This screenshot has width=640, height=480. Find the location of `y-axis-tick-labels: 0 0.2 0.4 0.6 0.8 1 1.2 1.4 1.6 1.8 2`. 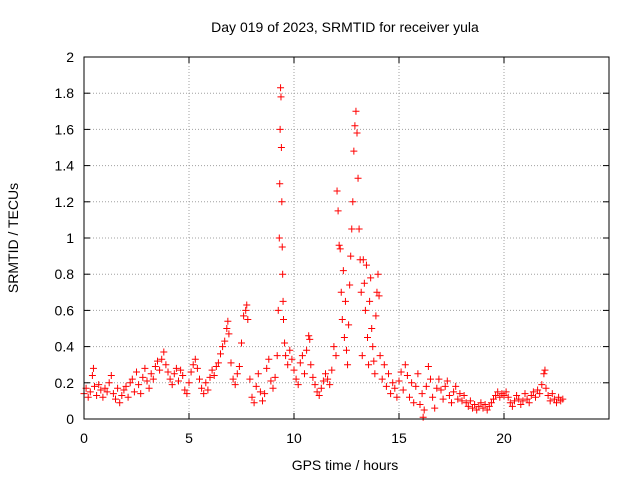

y-axis-tick-labels: 0 0.2 0.4 0.6 0.8 1 1.2 1.4 1.6 1.8 2 is located at coordinates (65, 238).